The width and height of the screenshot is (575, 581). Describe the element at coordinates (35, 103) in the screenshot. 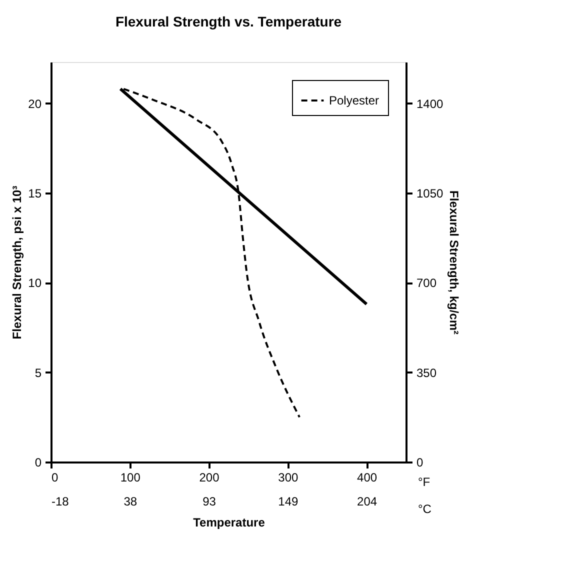

I see `y-tick-label: 20` at that location.